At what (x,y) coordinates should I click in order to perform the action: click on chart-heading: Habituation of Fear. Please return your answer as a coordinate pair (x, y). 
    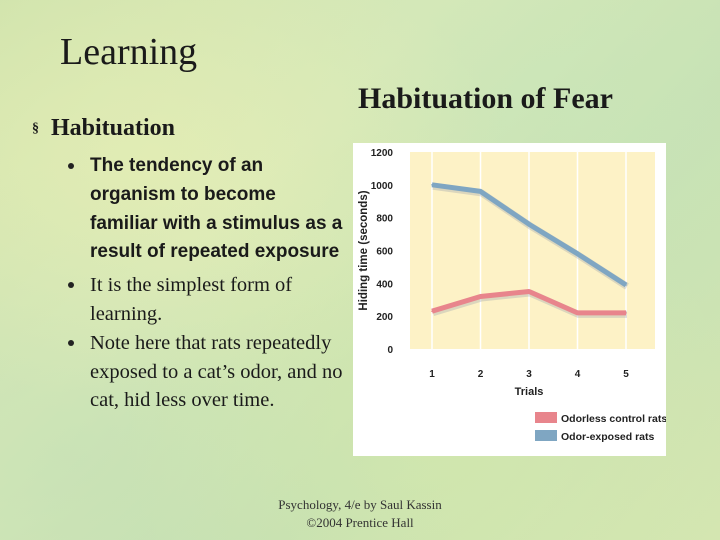
    Looking at the image, I should click on (485, 98).